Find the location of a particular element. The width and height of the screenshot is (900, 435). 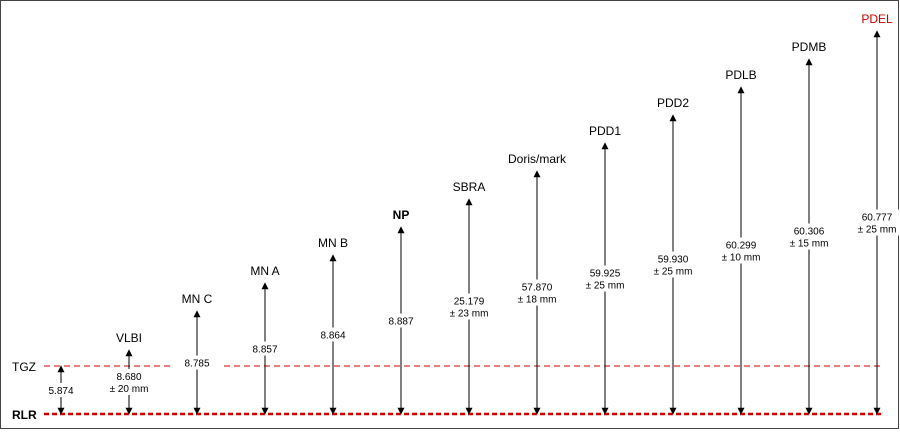

marker-value: 8.785 is located at coordinates (196, 364).